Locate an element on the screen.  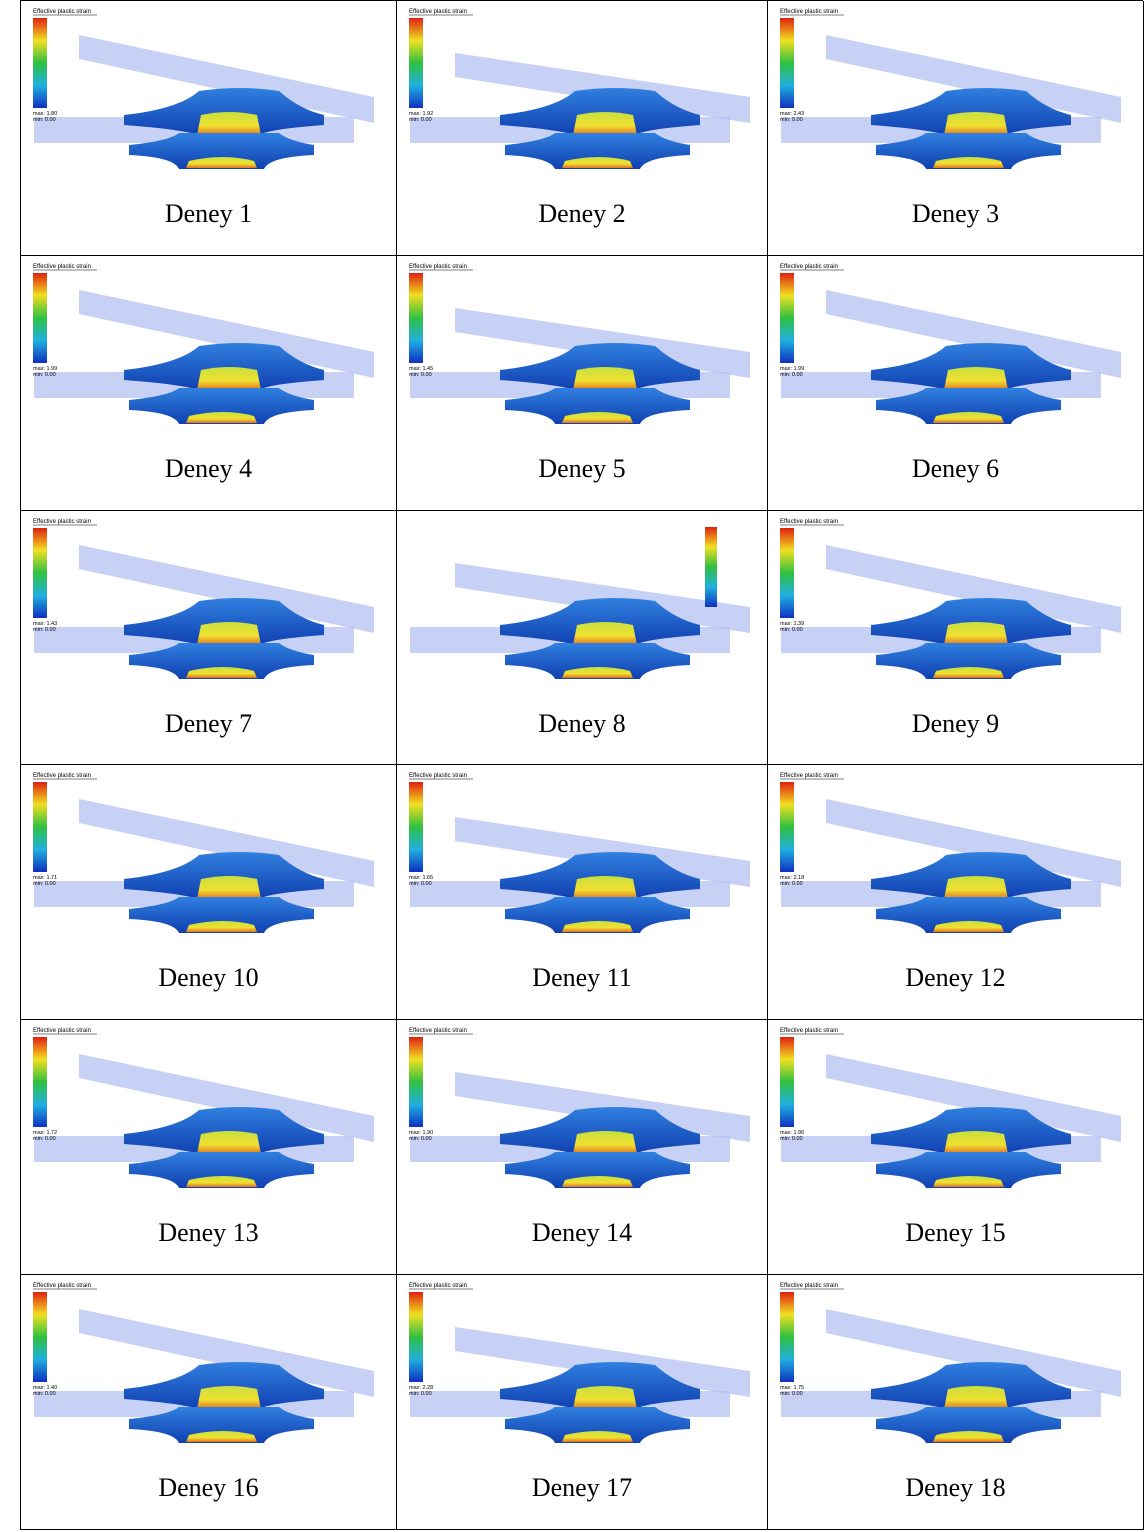
legend-max: max: 2.43 is located at coordinates (792, 114).